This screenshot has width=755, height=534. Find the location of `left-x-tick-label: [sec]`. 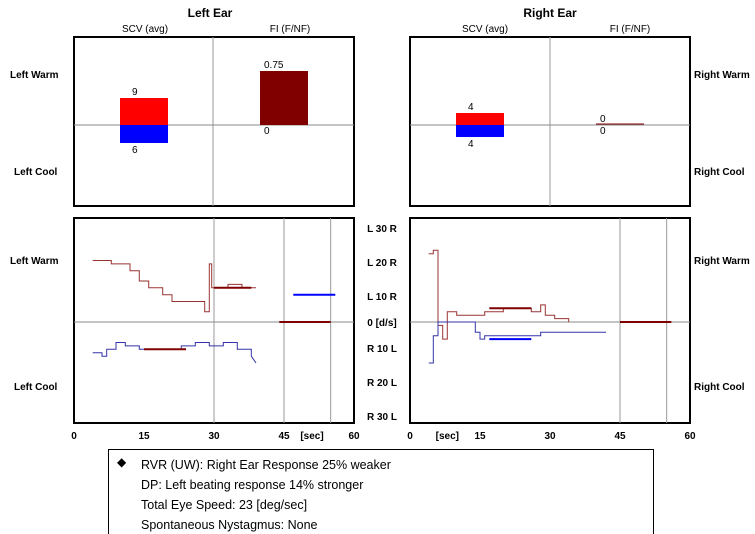

left-x-tick-label: [sec] is located at coordinates (311, 436).